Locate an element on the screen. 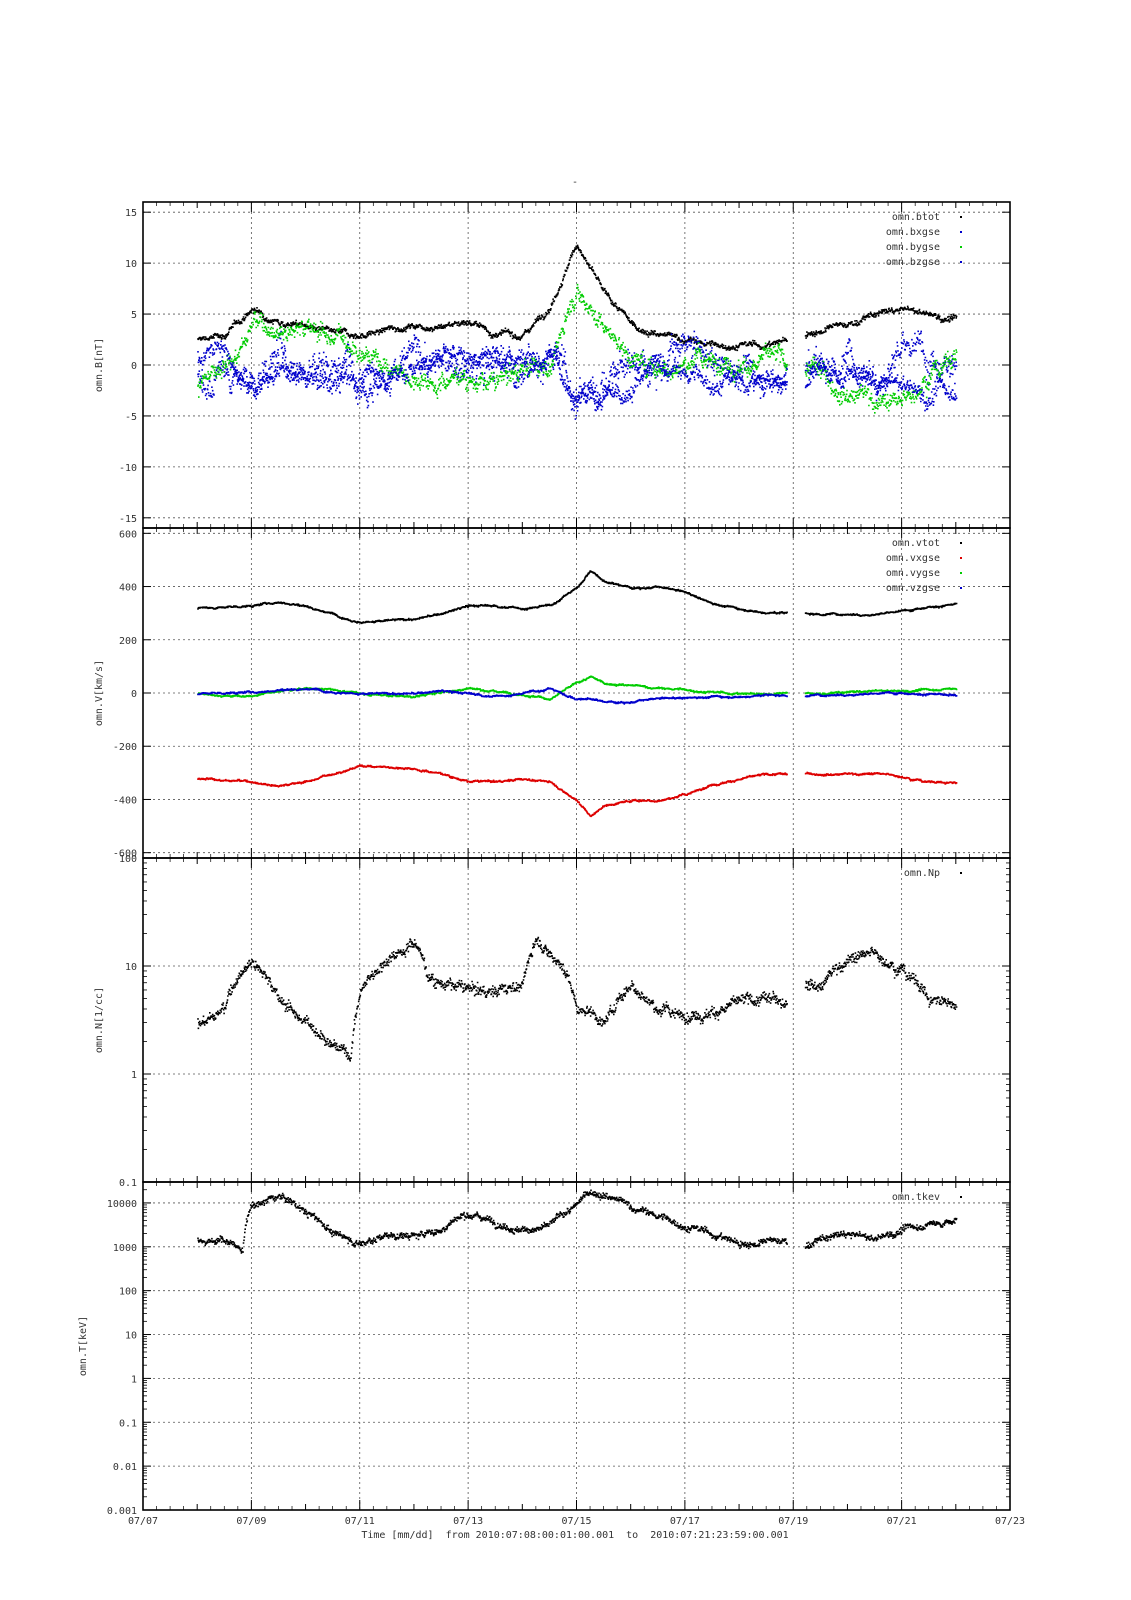 The image size is (1131, 1600). series-omn-tkev is located at coordinates (577, 1221).